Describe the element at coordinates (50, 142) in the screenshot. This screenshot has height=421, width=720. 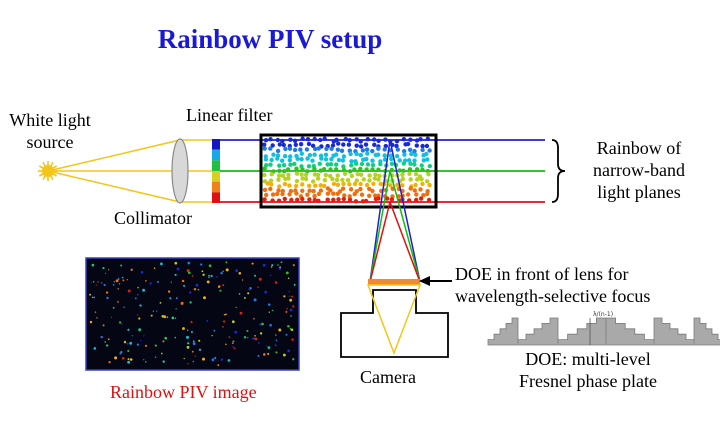
I see `white-light-label-line2: source` at that location.